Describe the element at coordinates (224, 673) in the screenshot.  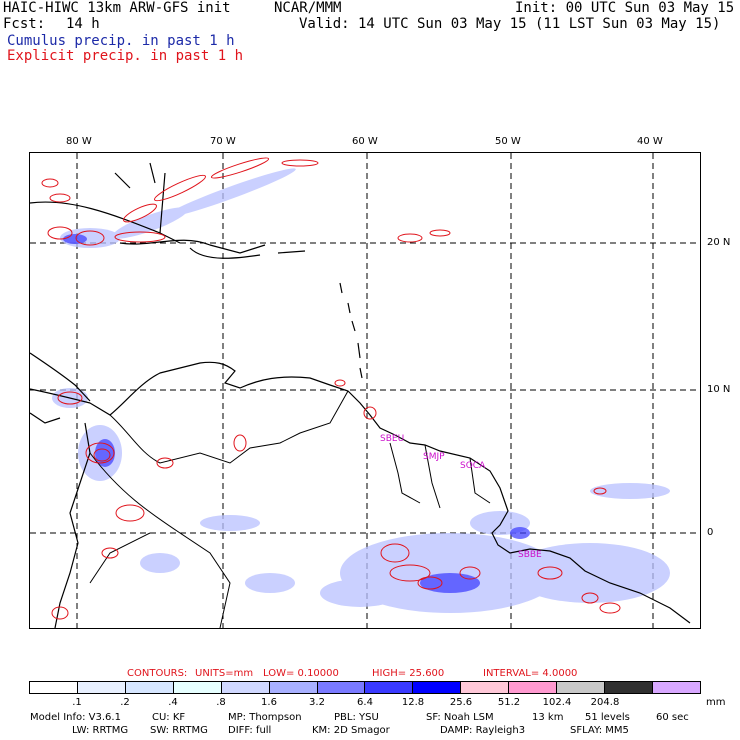
I see `contours-units: UNITS=mm` at that location.